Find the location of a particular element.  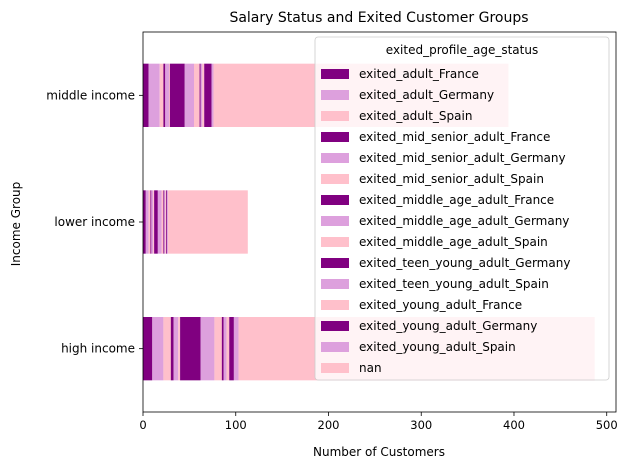

legend-entry-label: exited_young_adult_France is located at coordinates (440, 305).